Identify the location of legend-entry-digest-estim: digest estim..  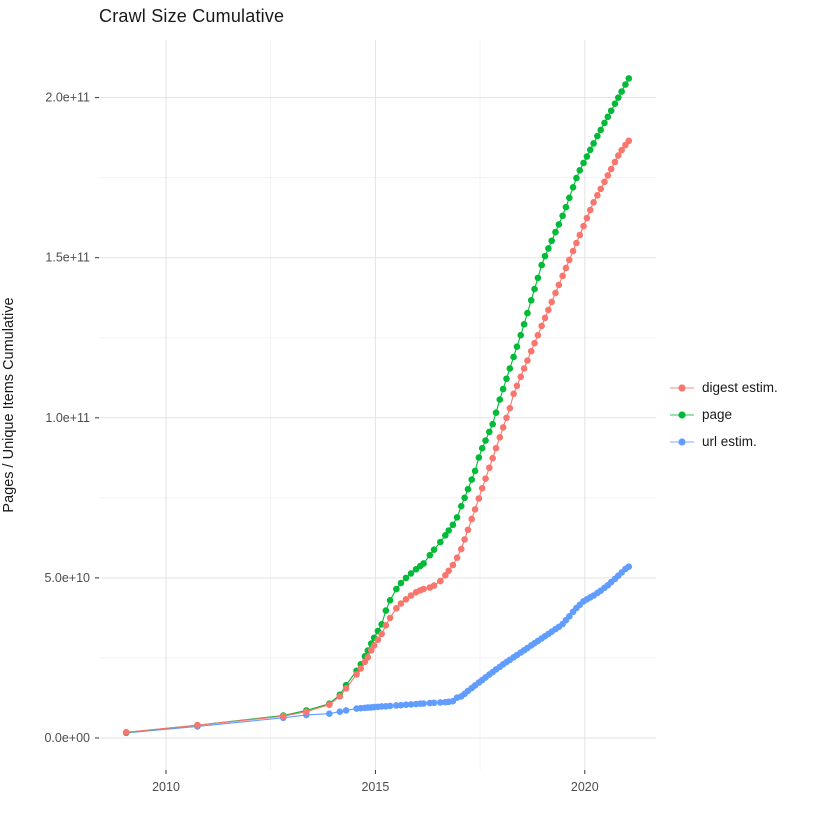
(723, 387).